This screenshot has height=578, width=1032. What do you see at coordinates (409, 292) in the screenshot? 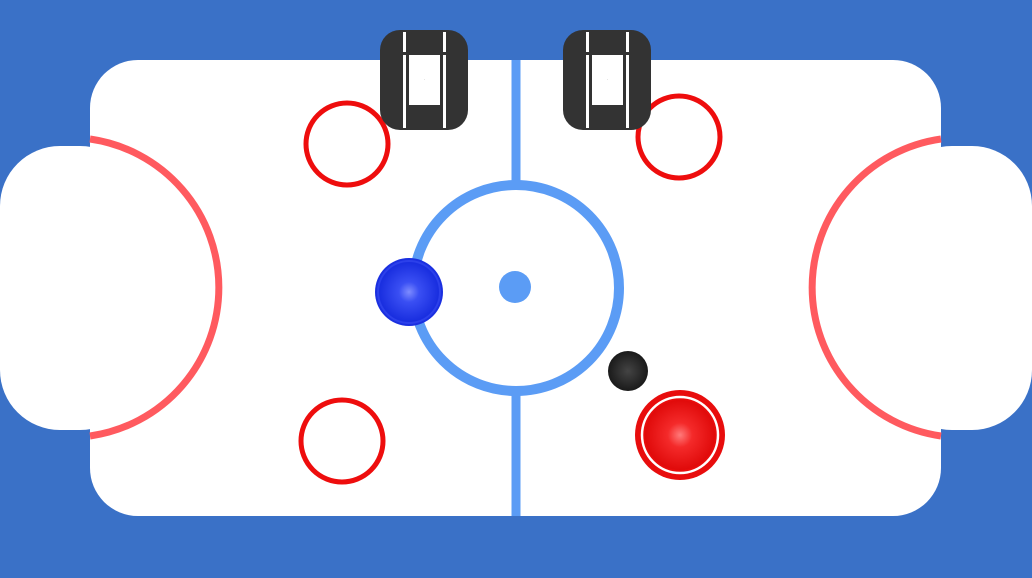
I see `blue-mallet` at bounding box center [409, 292].